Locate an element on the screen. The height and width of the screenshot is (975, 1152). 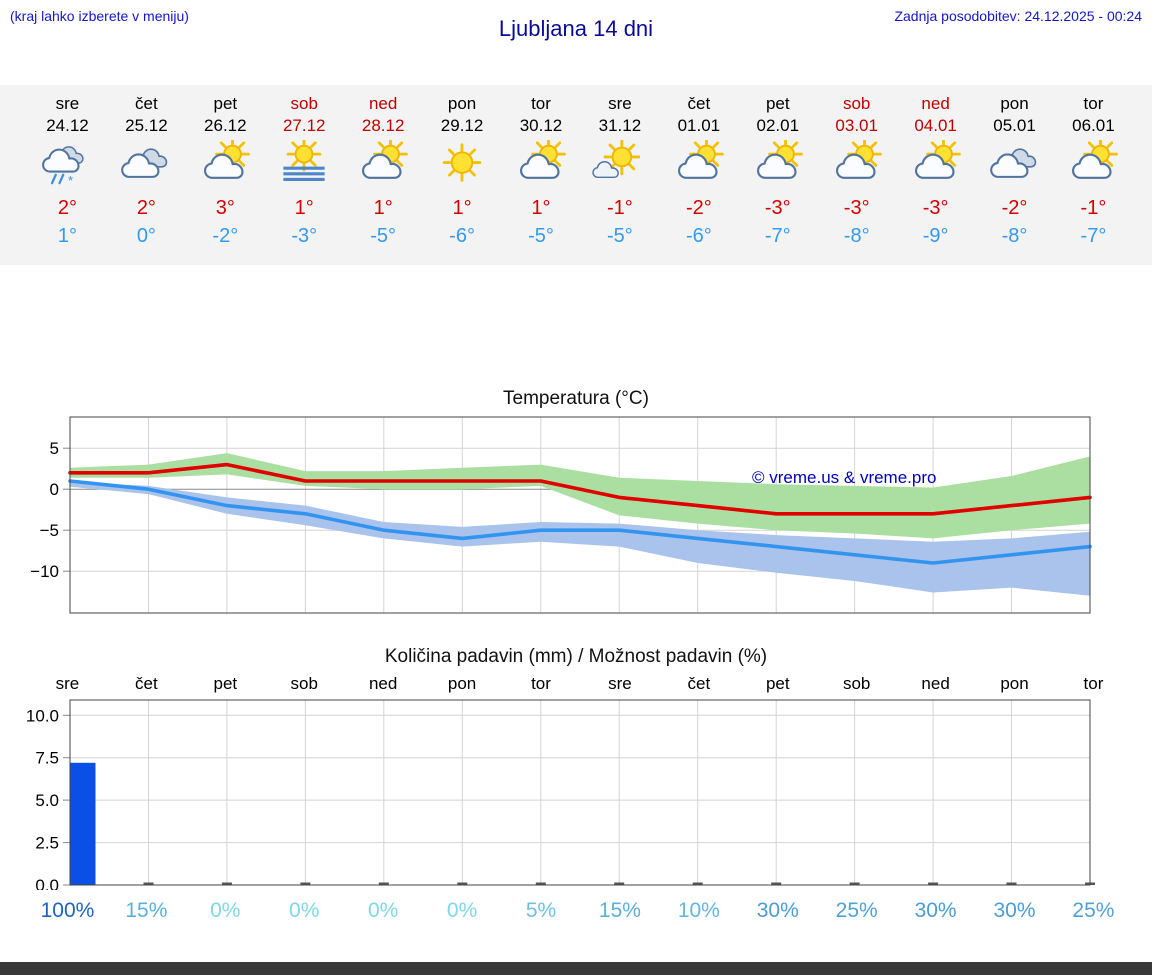
day-date-label: 28.12 is located at coordinates (383, 125).